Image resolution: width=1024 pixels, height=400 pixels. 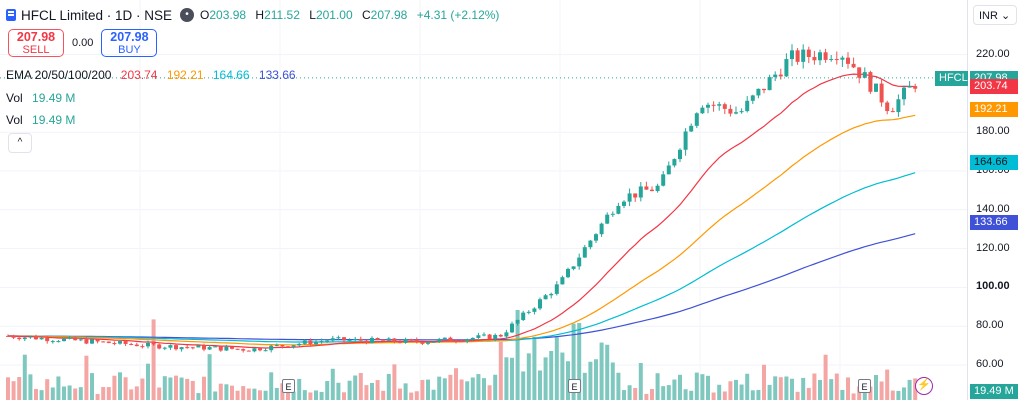 What do you see at coordinates (187, 15) in the screenshot?
I see `market-status-icon: •` at bounding box center [187, 15].